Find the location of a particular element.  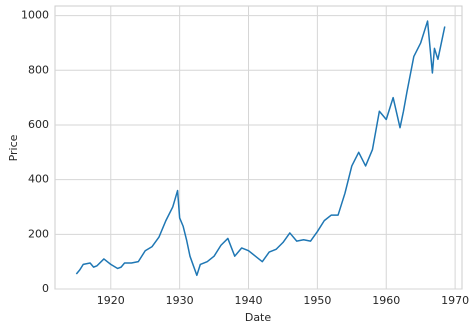

x-tick-label: 1920 is located at coordinates (111, 300).